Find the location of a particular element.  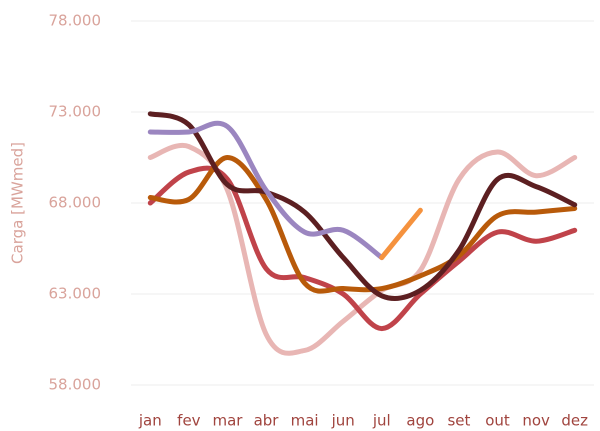

y-tick-label: 73.000 is located at coordinates (75, 112).